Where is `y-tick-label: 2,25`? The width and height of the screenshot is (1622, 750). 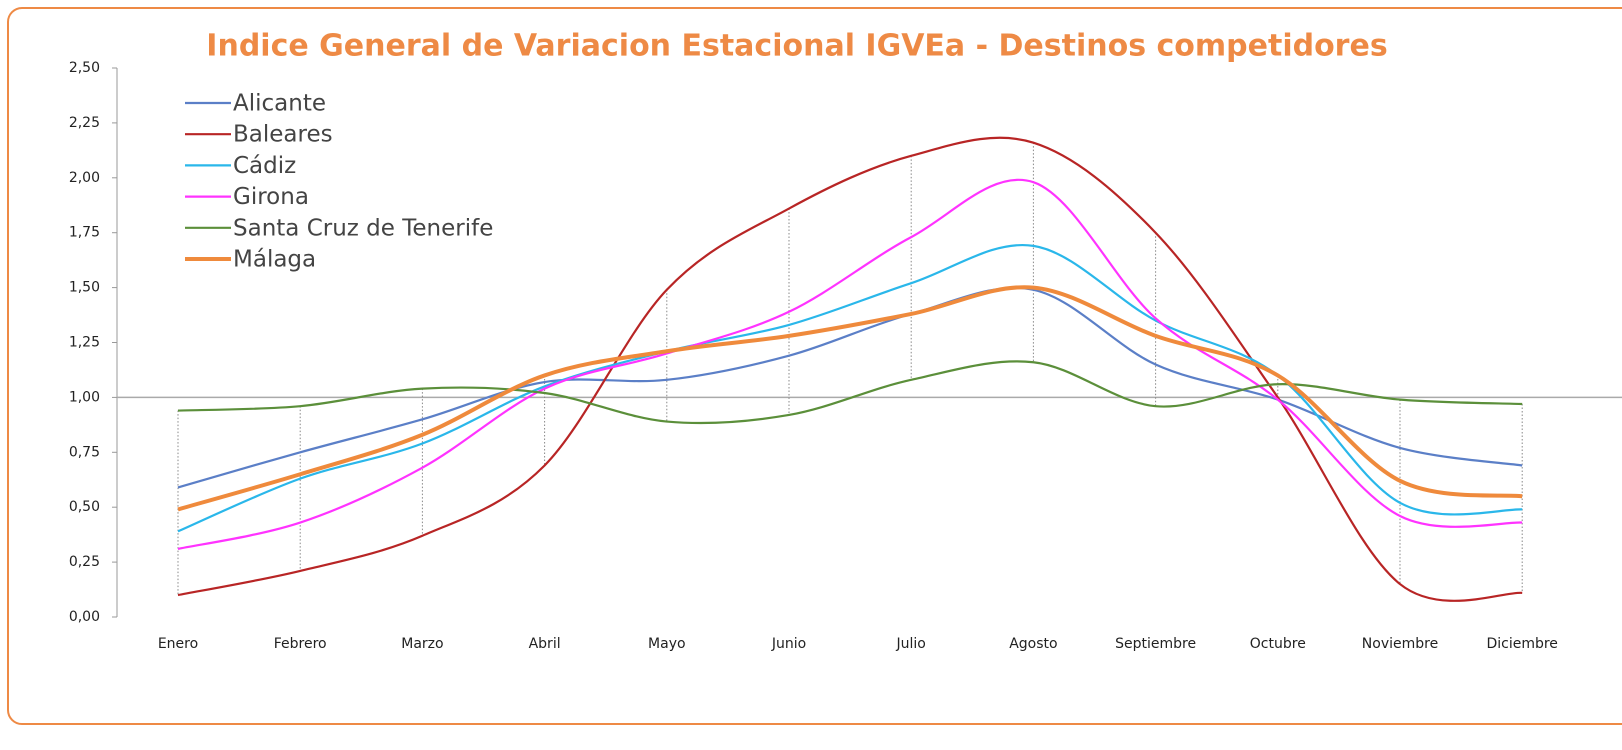 y-tick-label: 2,25 is located at coordinates (84, 123).